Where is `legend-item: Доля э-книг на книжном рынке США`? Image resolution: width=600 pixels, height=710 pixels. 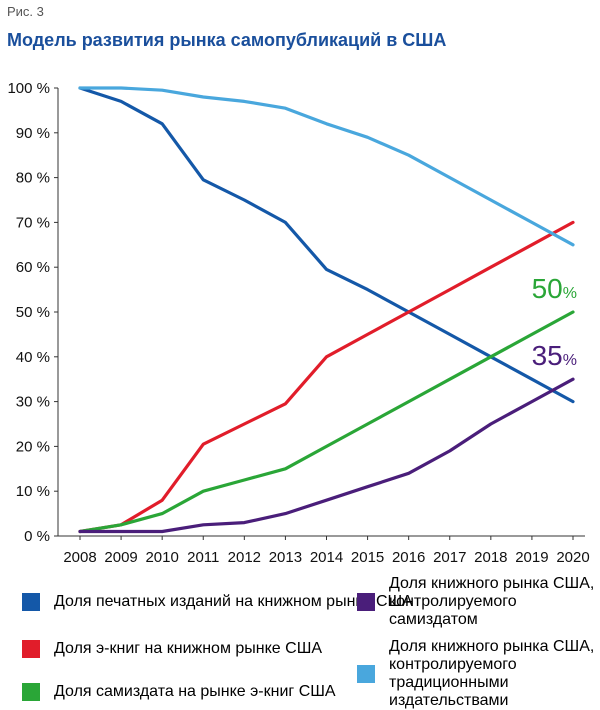
legend-item: Доля э-книг на книжном рынке США is located at coordinates (172, 649).